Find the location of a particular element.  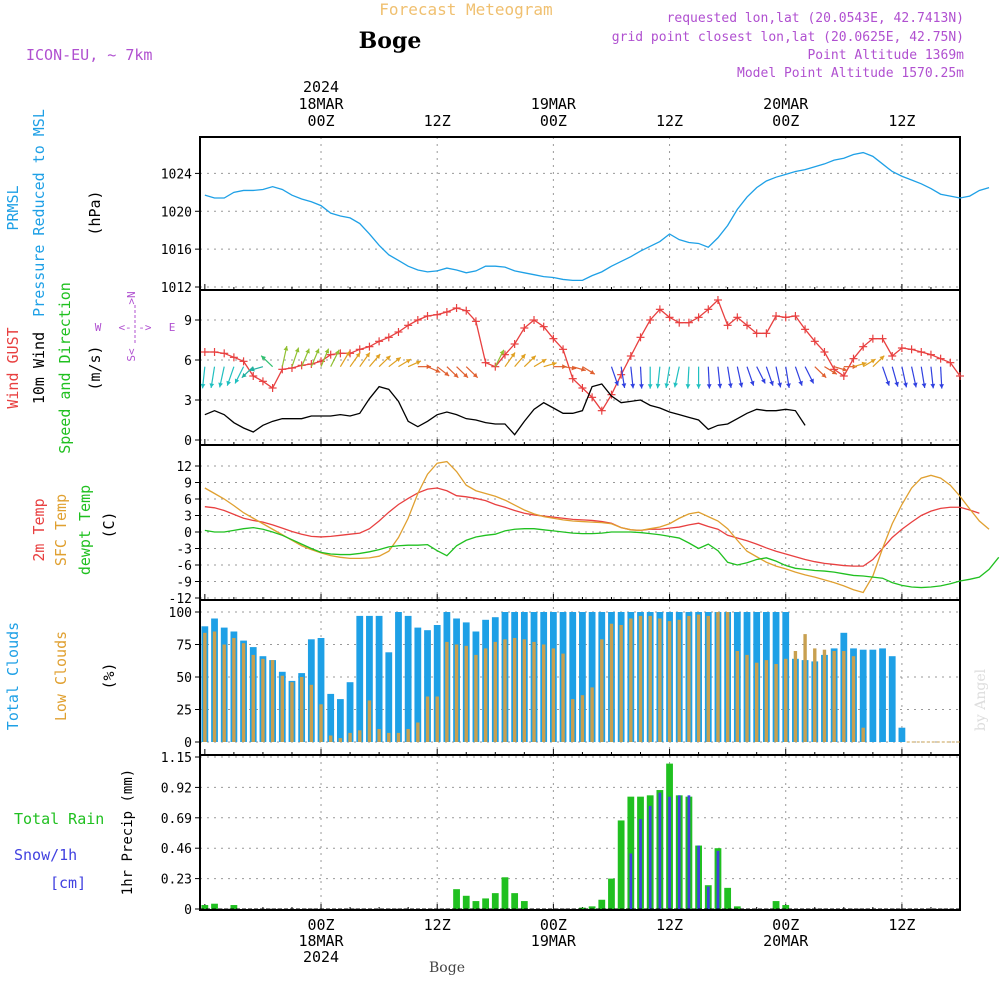

bottom-date-label: 00Z is located at coordinates (553, 925).